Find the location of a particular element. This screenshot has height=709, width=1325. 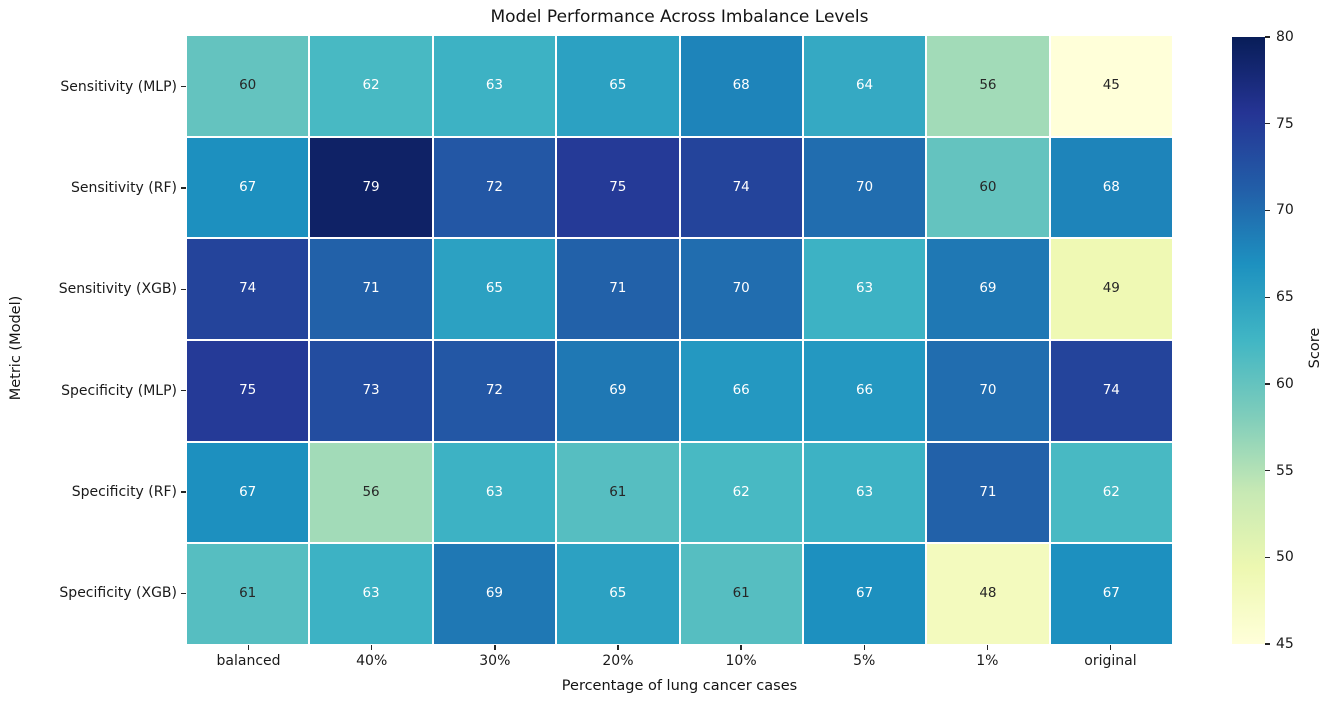

x-axis-label: Percentage of lung cancer cases is located at coordinates (679, 686).